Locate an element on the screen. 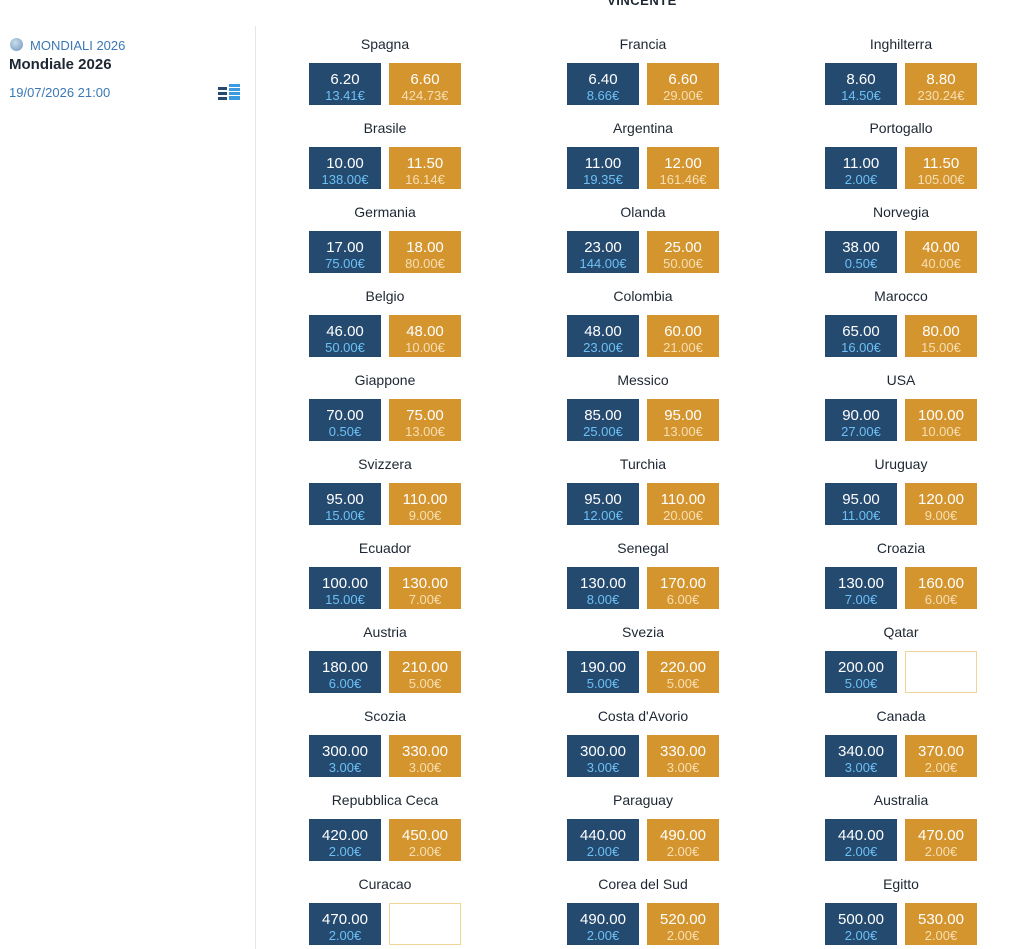 This screenshot has height=949, width=1024. back-button: 95.00 12.00€ is located at coordinates (603, 504).